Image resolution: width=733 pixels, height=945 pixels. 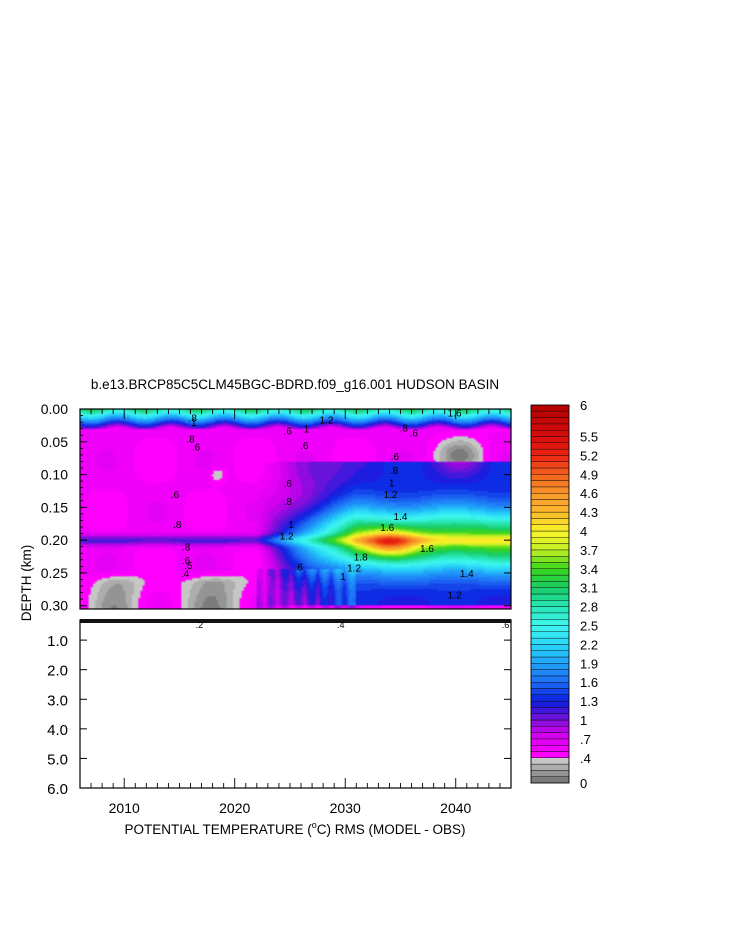 What do you see at coordinates (295, 704) in the screenshot?
I see `lower-panel-frame` at bounding box center [295, 704].